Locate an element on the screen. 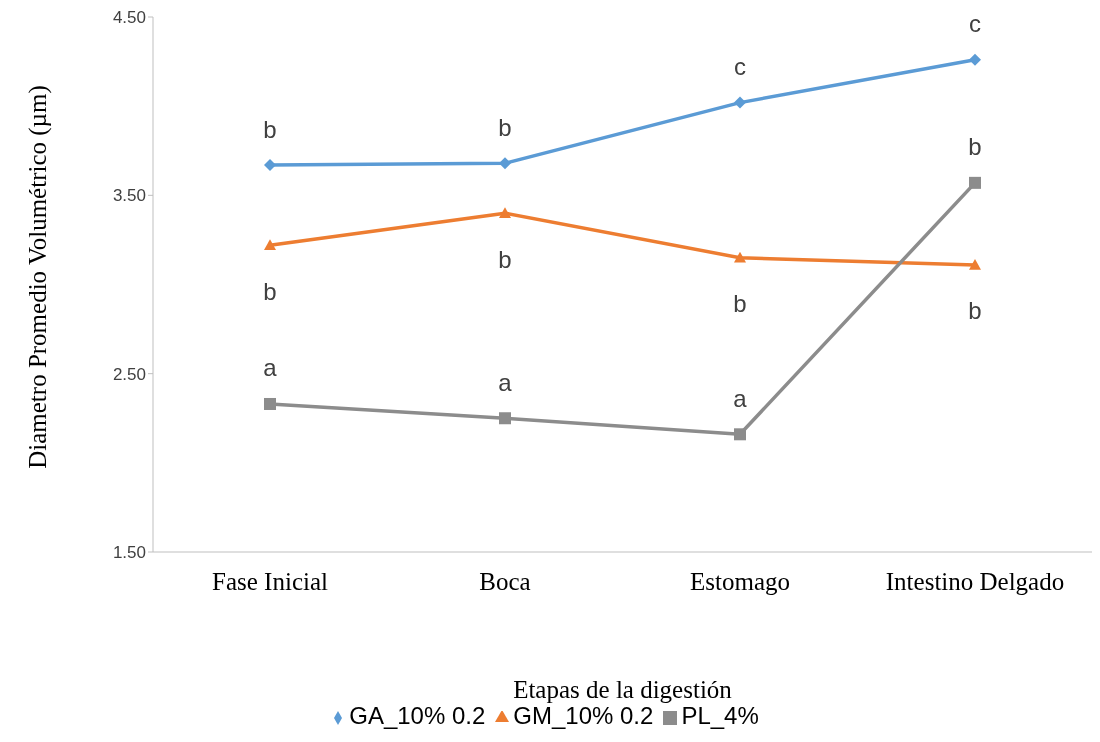 Image resolution: width=1100 pixels, height=742 pixels. y-tick-label: 2.50 is located at coordinates (129, 374).